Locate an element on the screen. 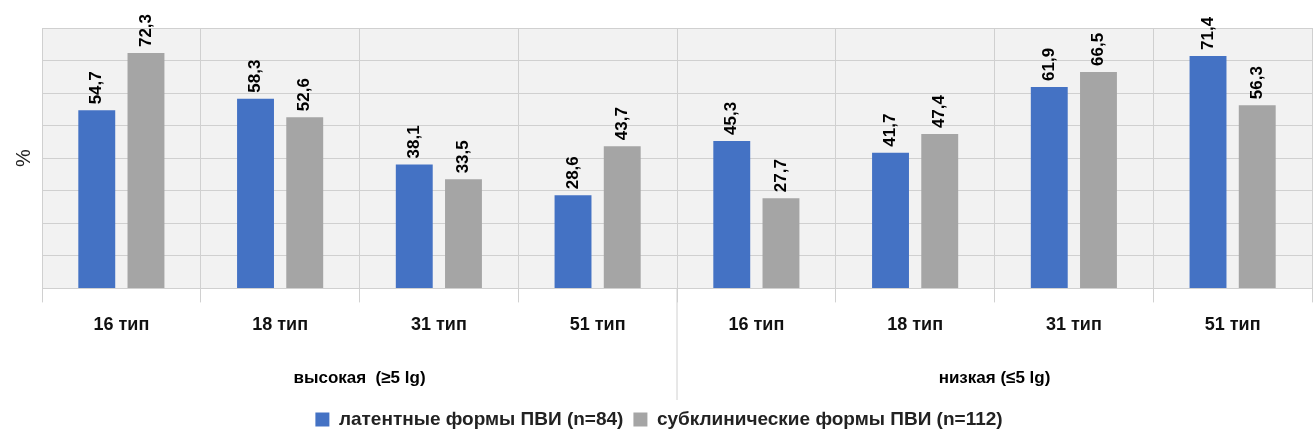 This screenshot has height=441, width=1316. data-label: 72,3 is located at coordinates (145, 30).